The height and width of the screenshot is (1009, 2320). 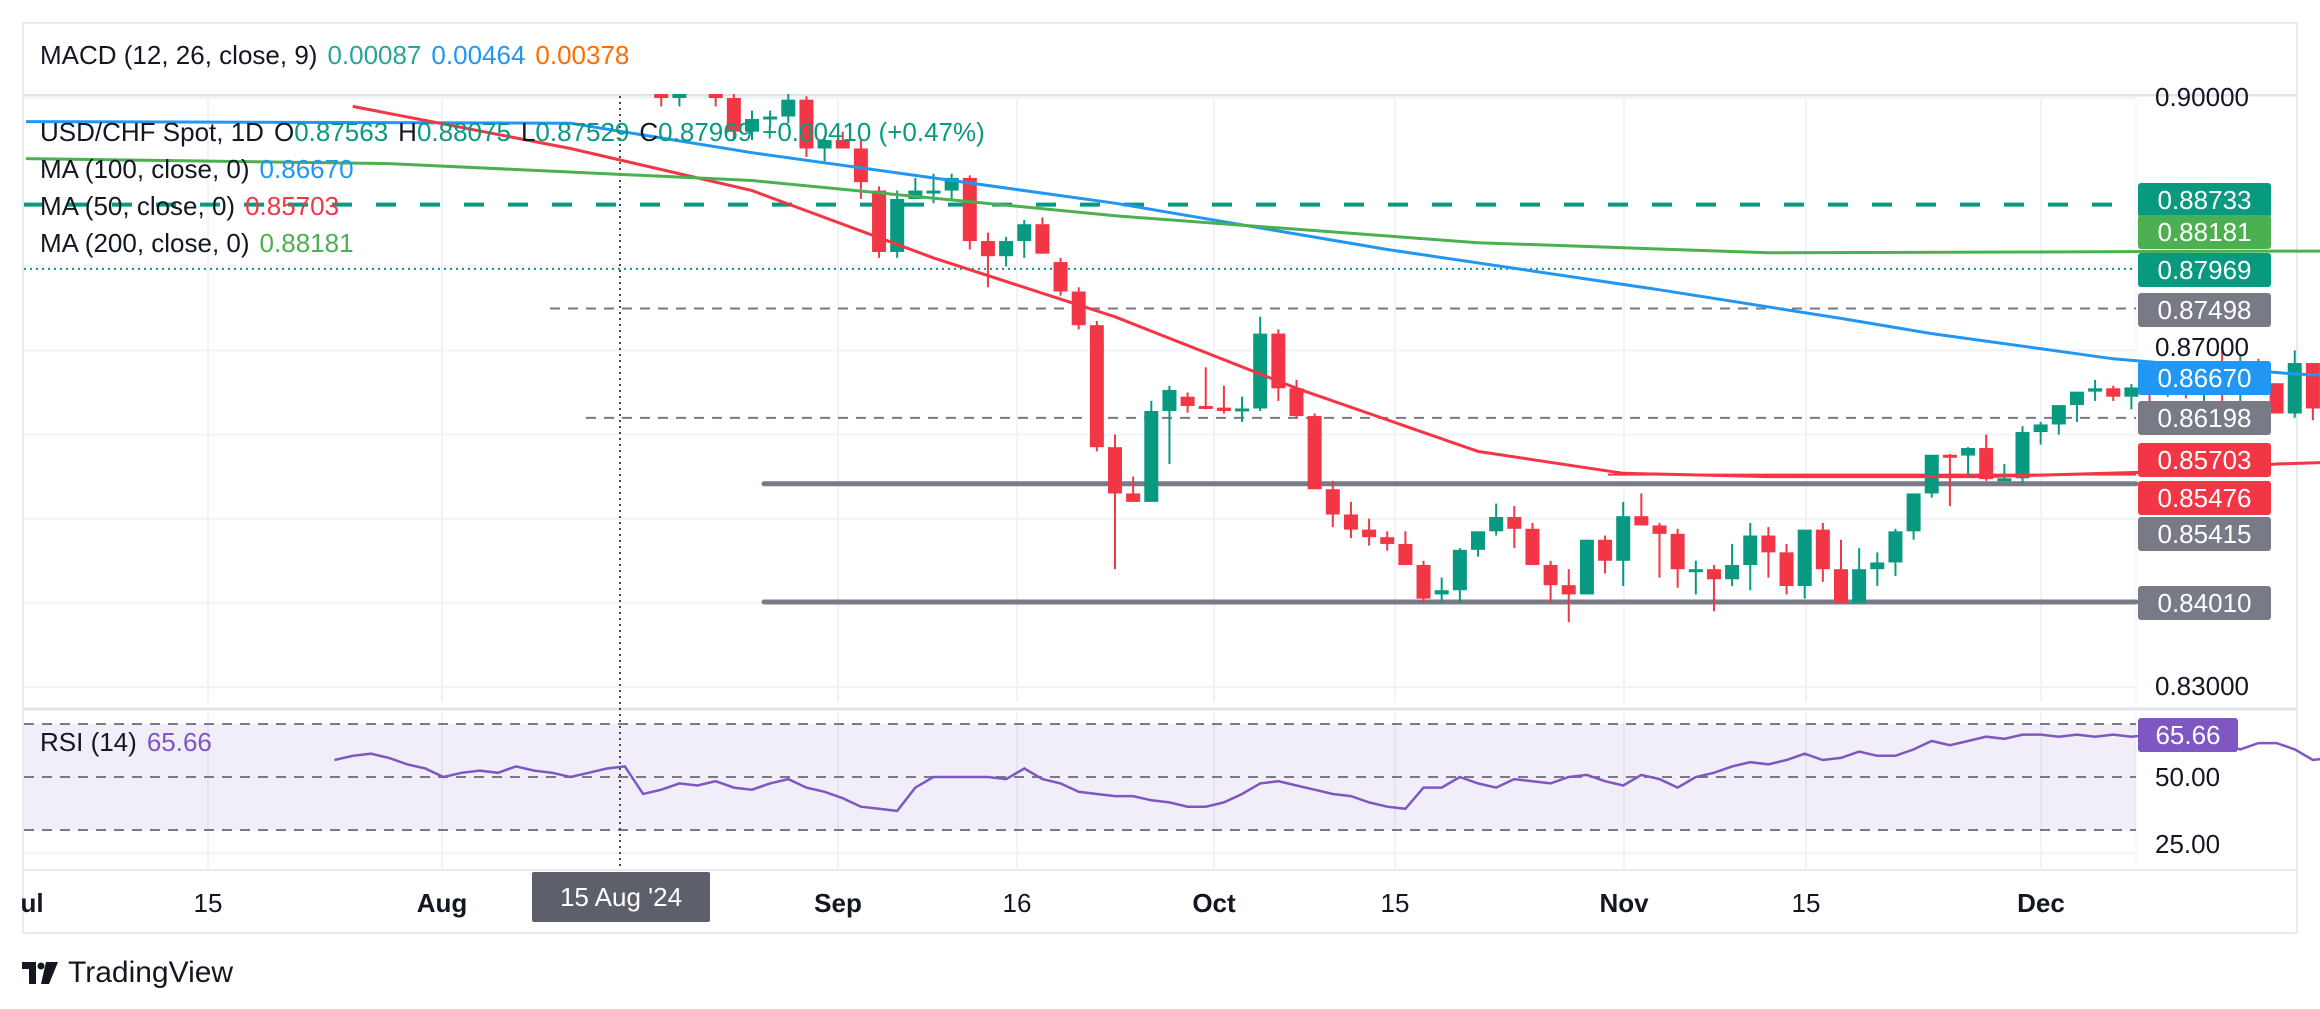 What do you see at coordinates (2202, 347) in the screenshot?
I see `price-tick: 0.87000` at bounding box center [2202, 347].